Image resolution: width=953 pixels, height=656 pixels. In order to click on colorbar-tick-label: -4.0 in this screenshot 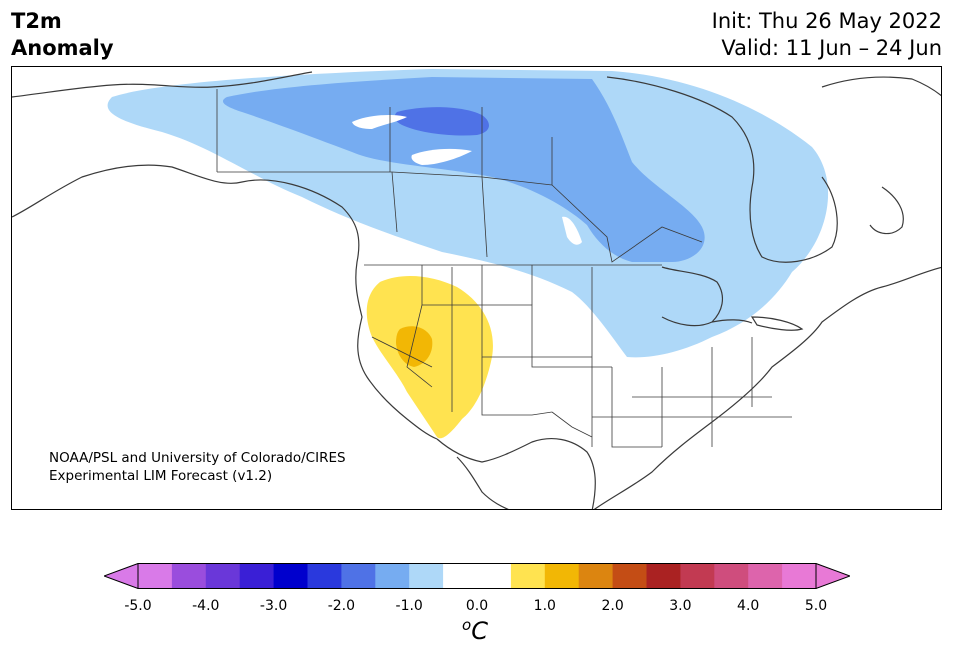, I will do `click(206, 606)`.